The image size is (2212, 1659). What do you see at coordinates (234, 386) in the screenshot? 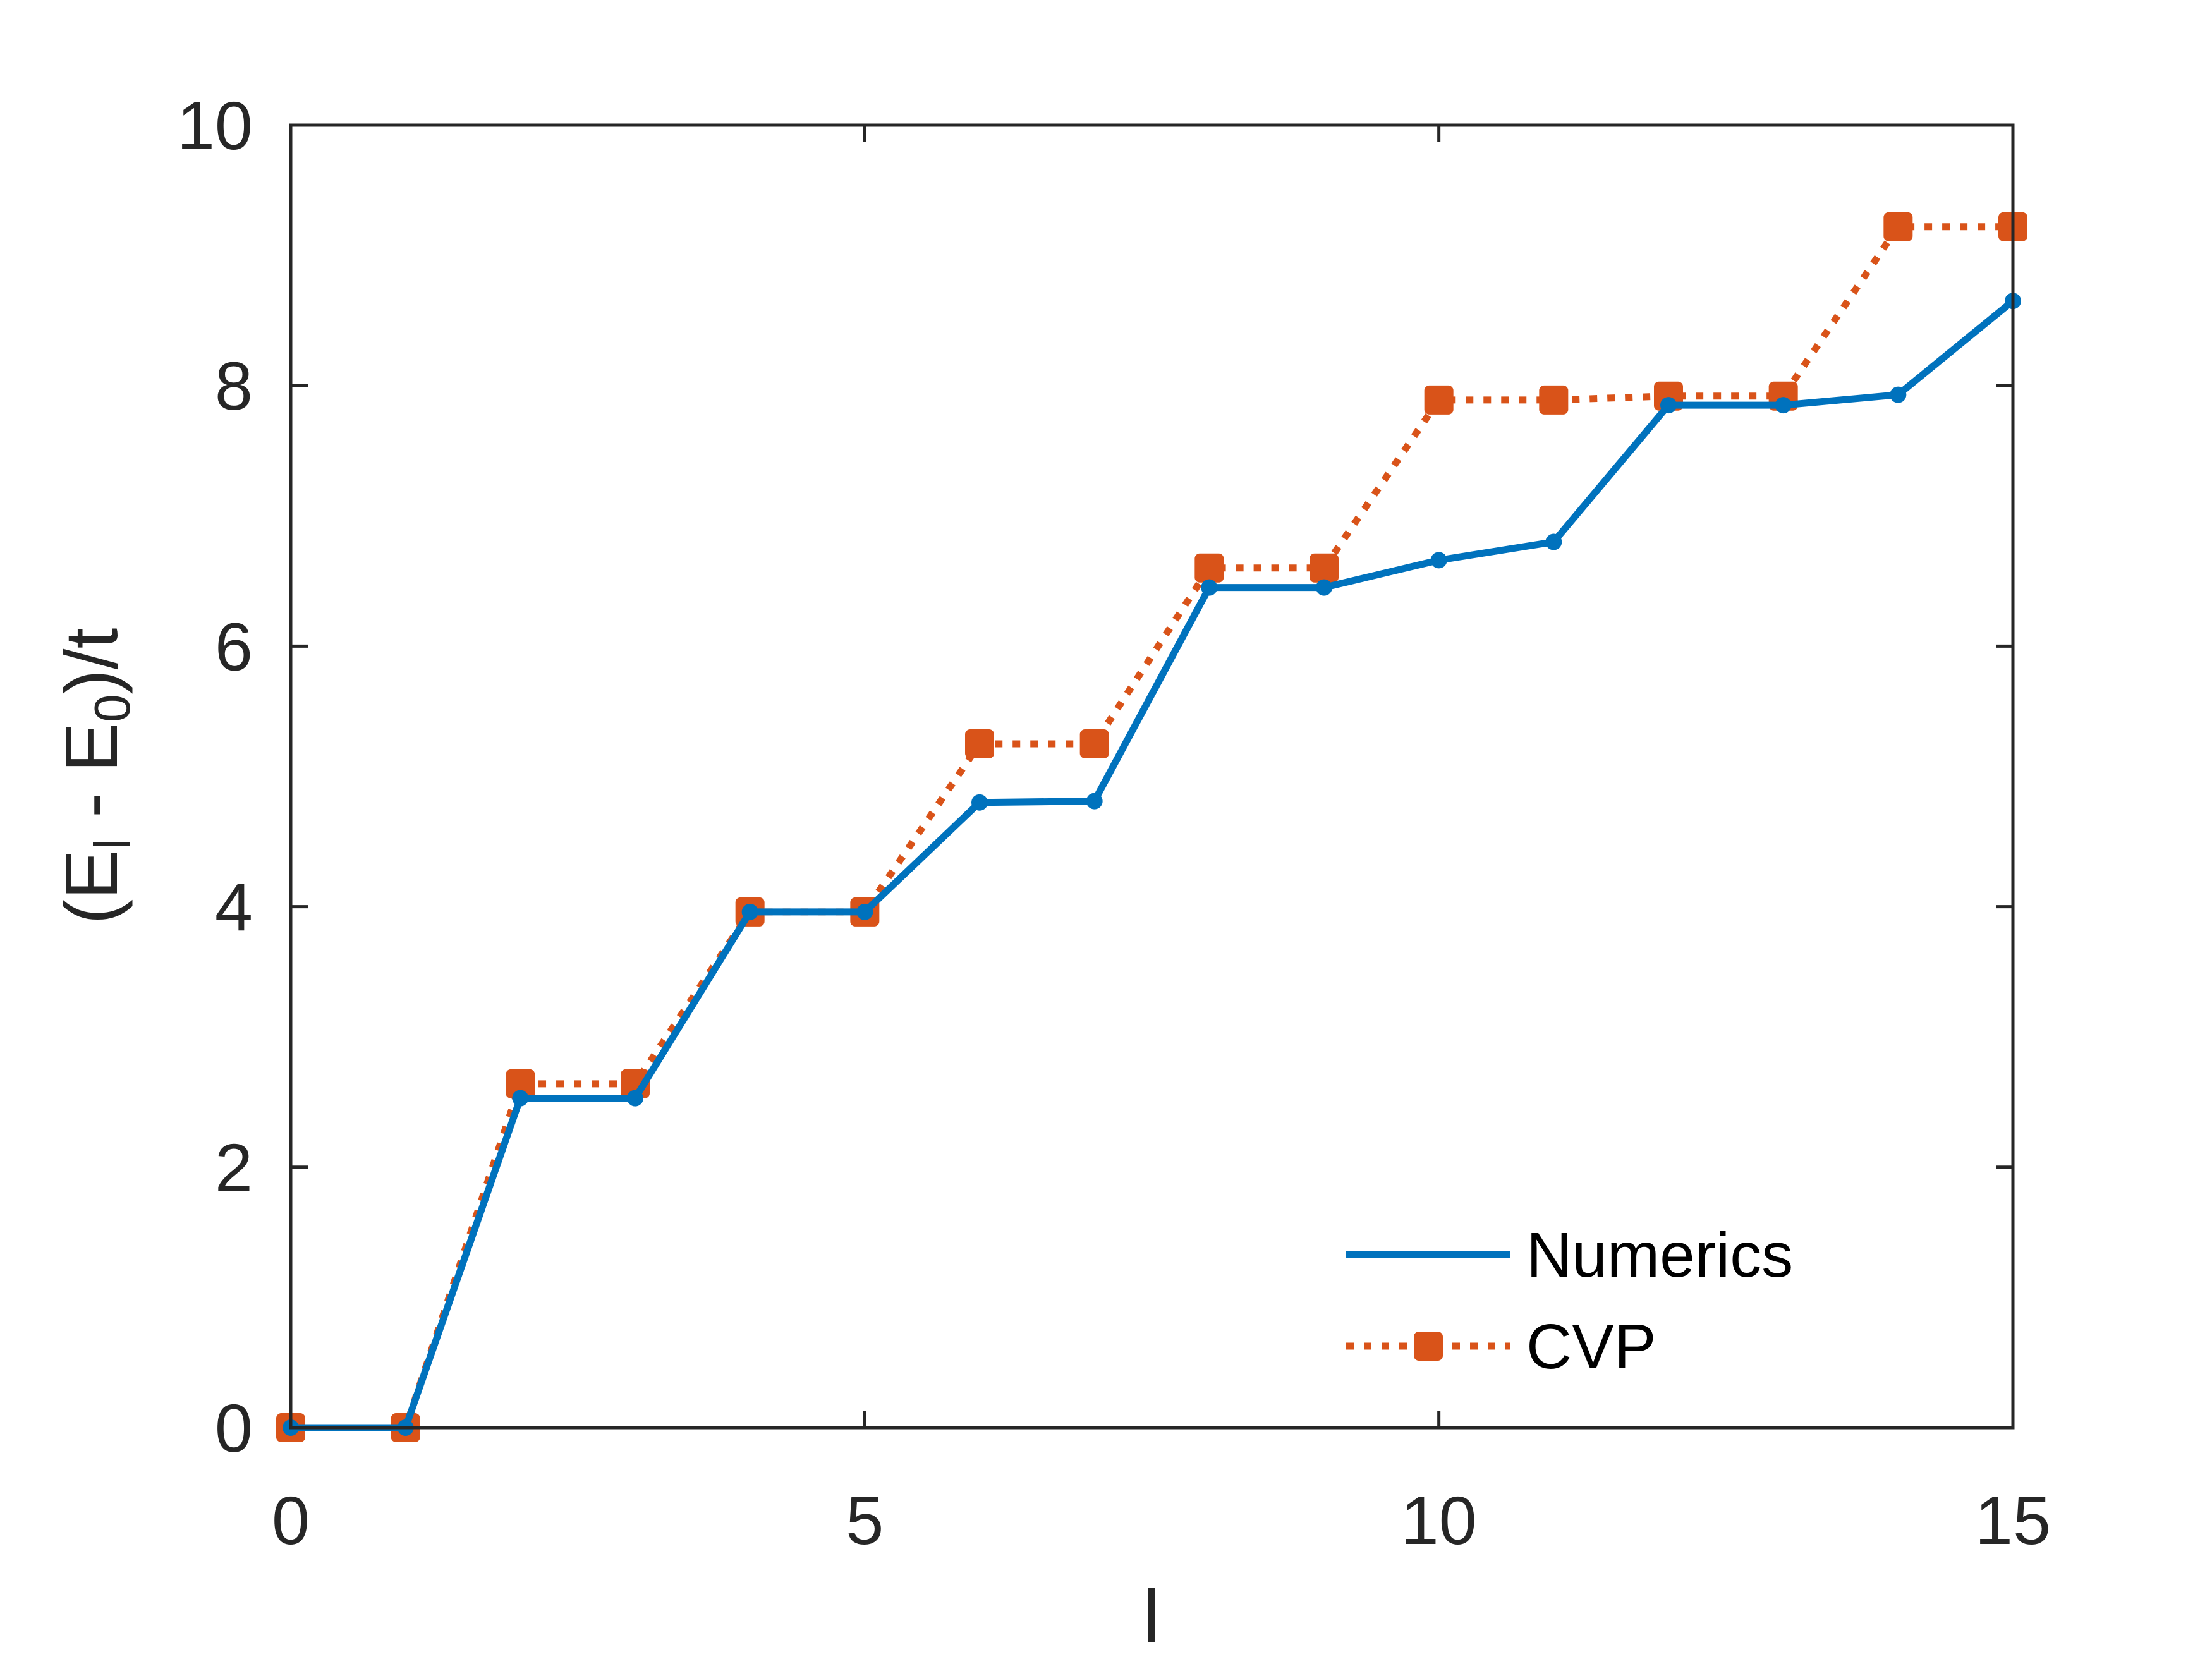
I see `y-tick-label: 8` at bounding box center [234, 386].